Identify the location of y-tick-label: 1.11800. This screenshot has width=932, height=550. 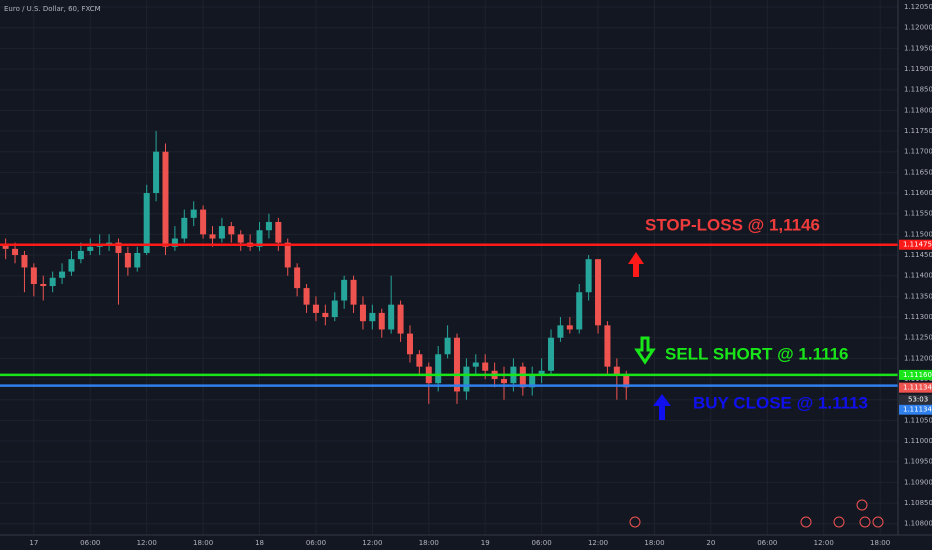
(918, 110).